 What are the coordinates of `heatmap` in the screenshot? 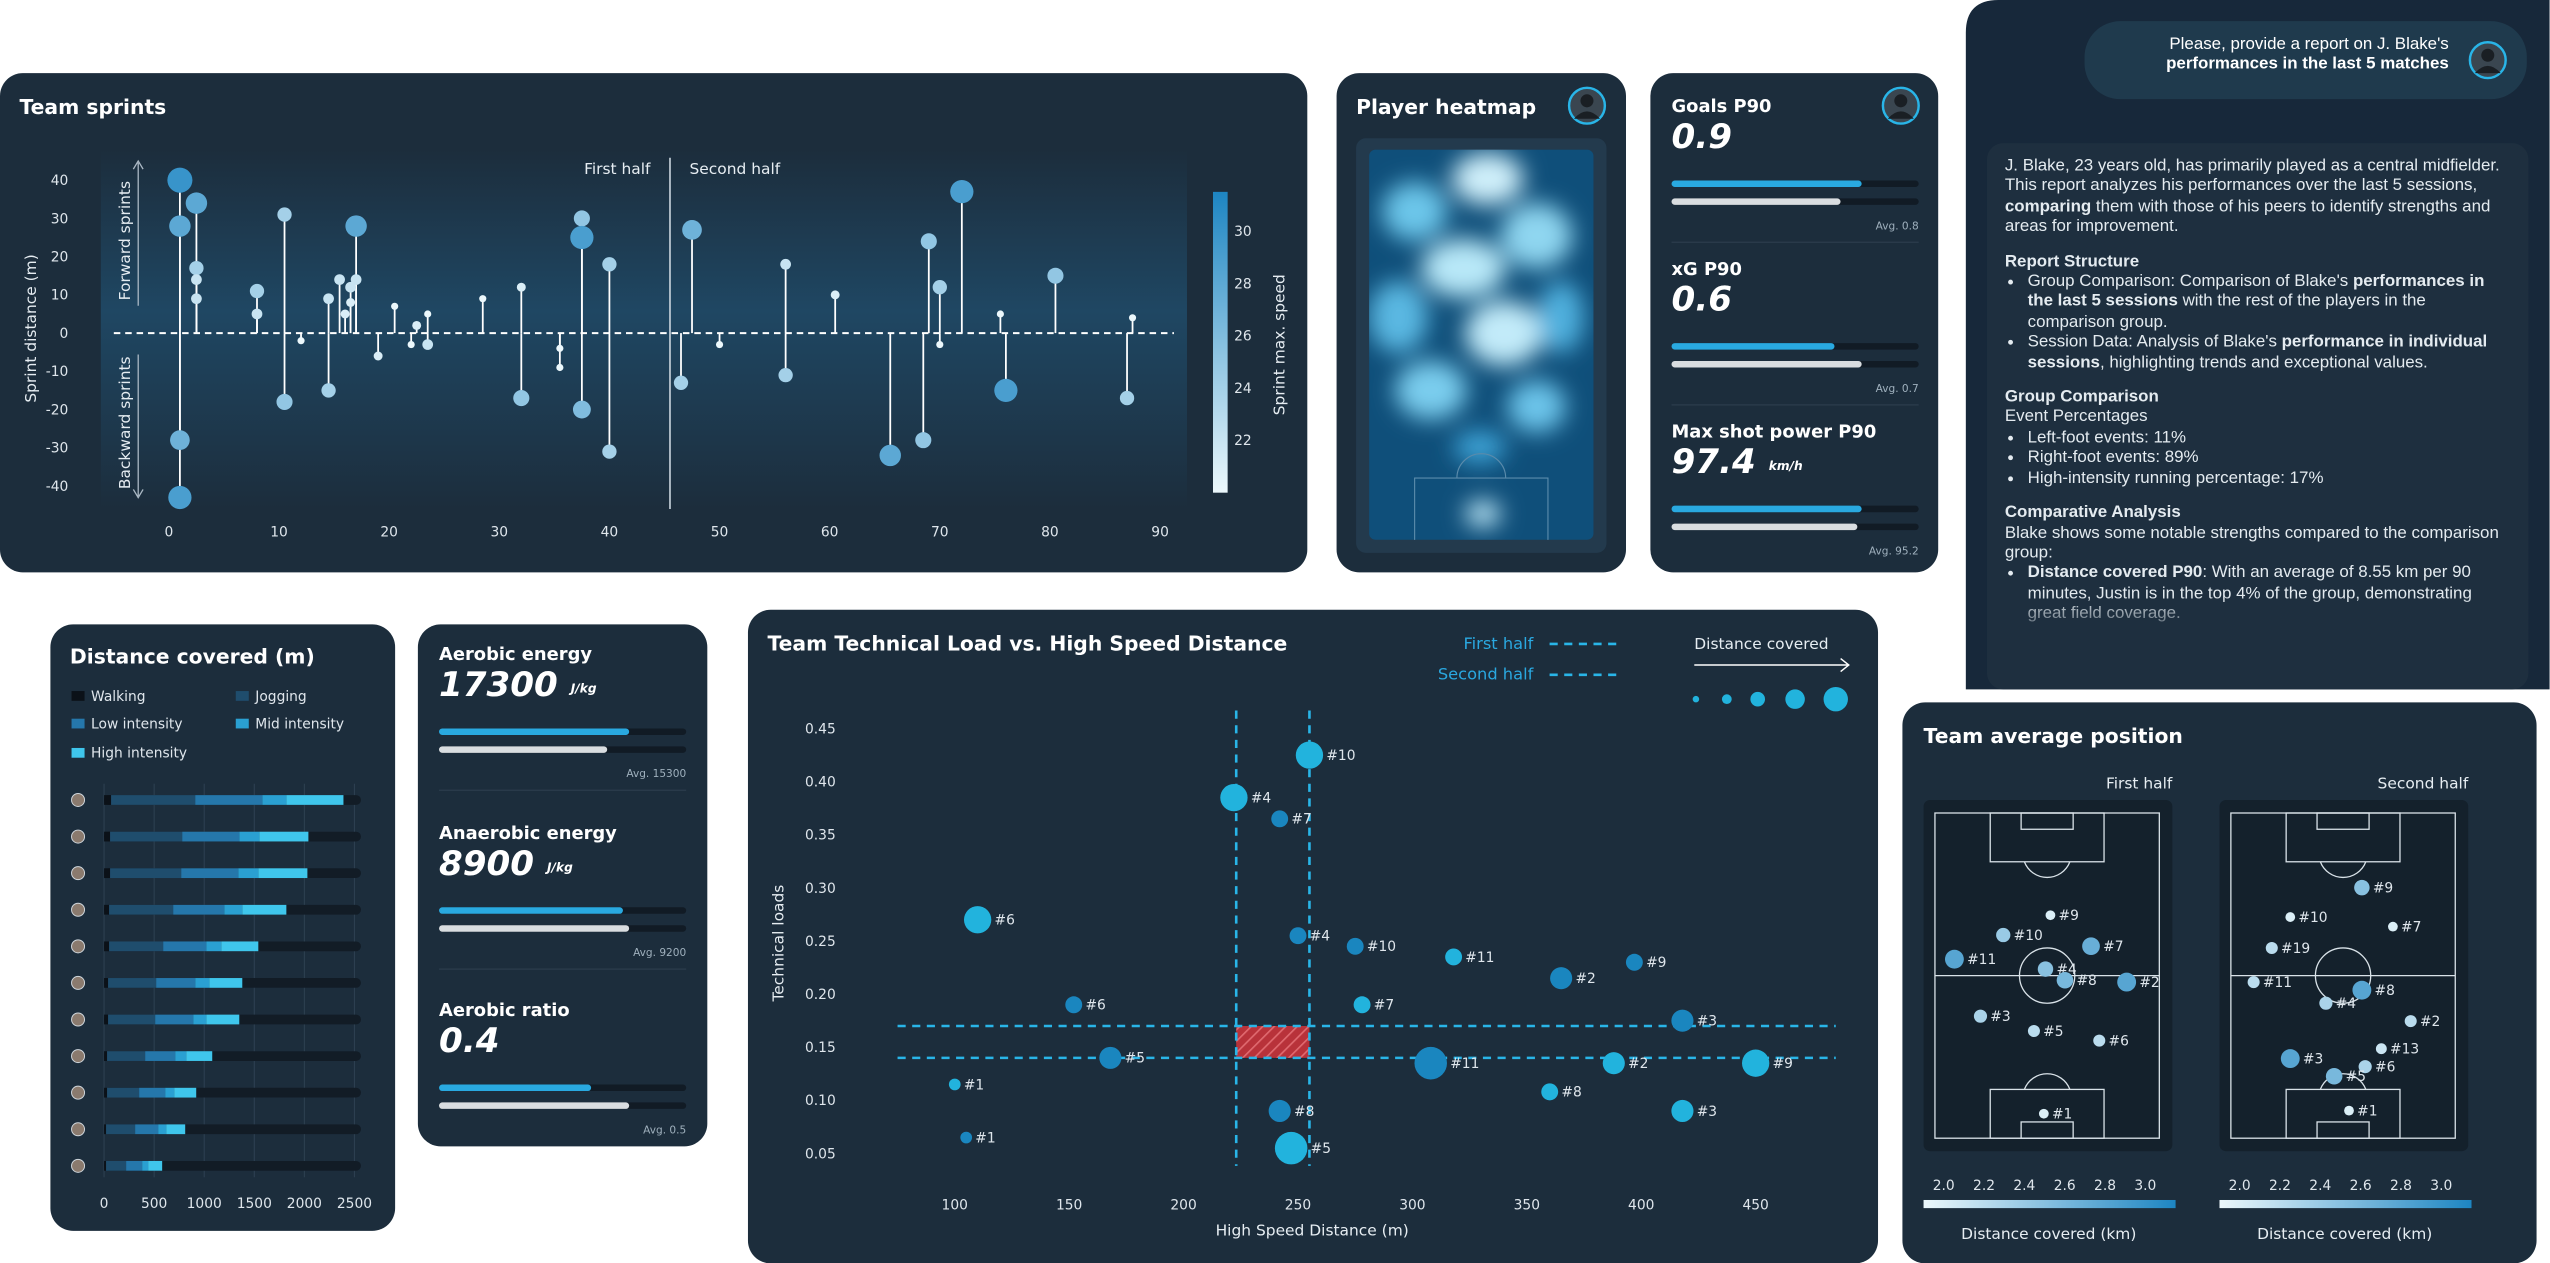 It's located at (1481, 344).